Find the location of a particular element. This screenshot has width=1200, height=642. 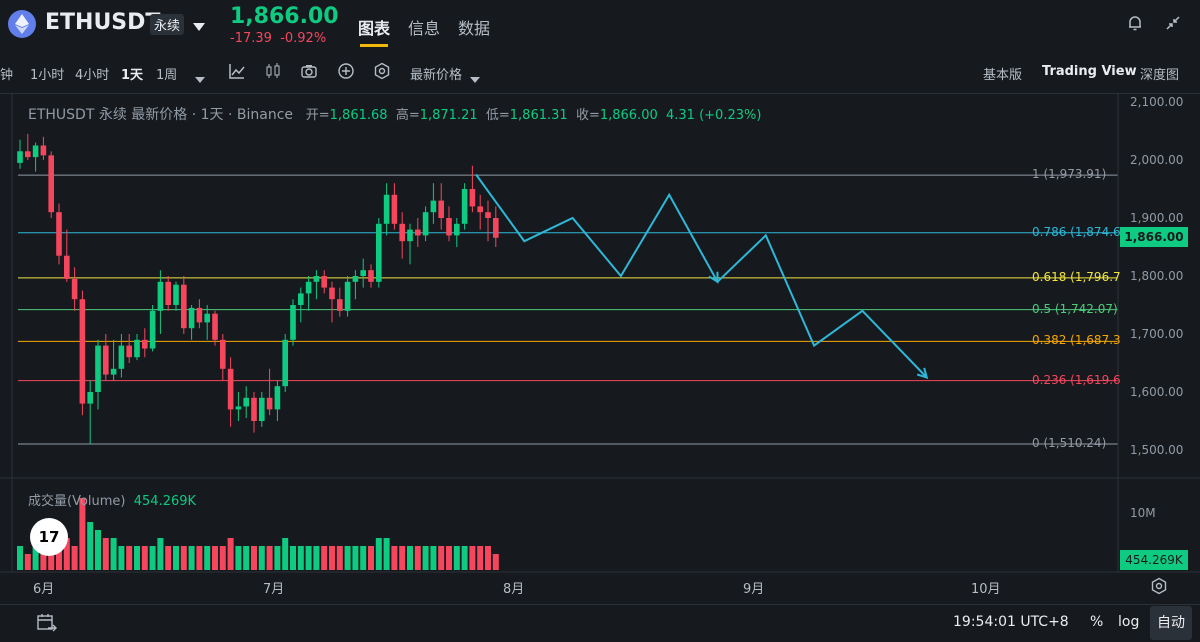

timeframe-minute: 钟 is located at coordinates (7, 75).